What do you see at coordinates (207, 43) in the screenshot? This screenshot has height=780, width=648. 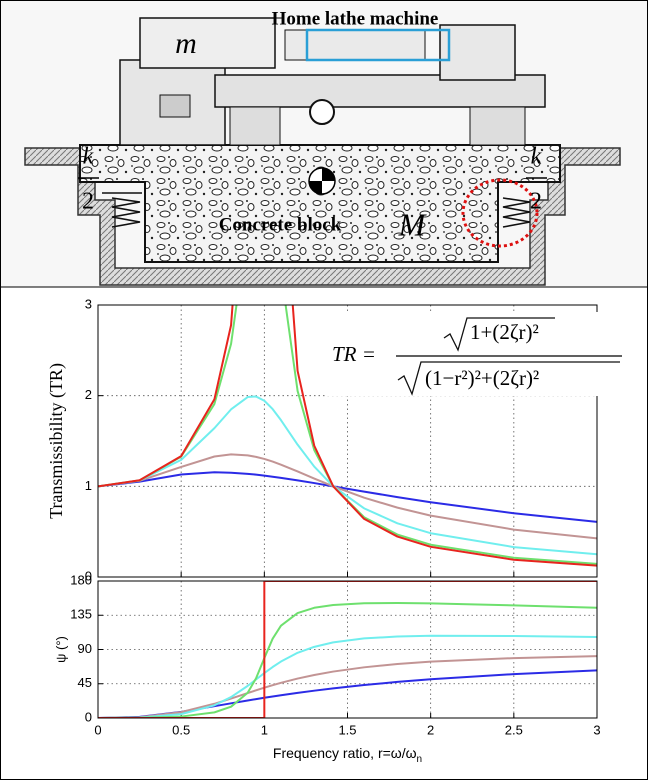 I see `lathe-headstock` at bounding box center [207, 43].